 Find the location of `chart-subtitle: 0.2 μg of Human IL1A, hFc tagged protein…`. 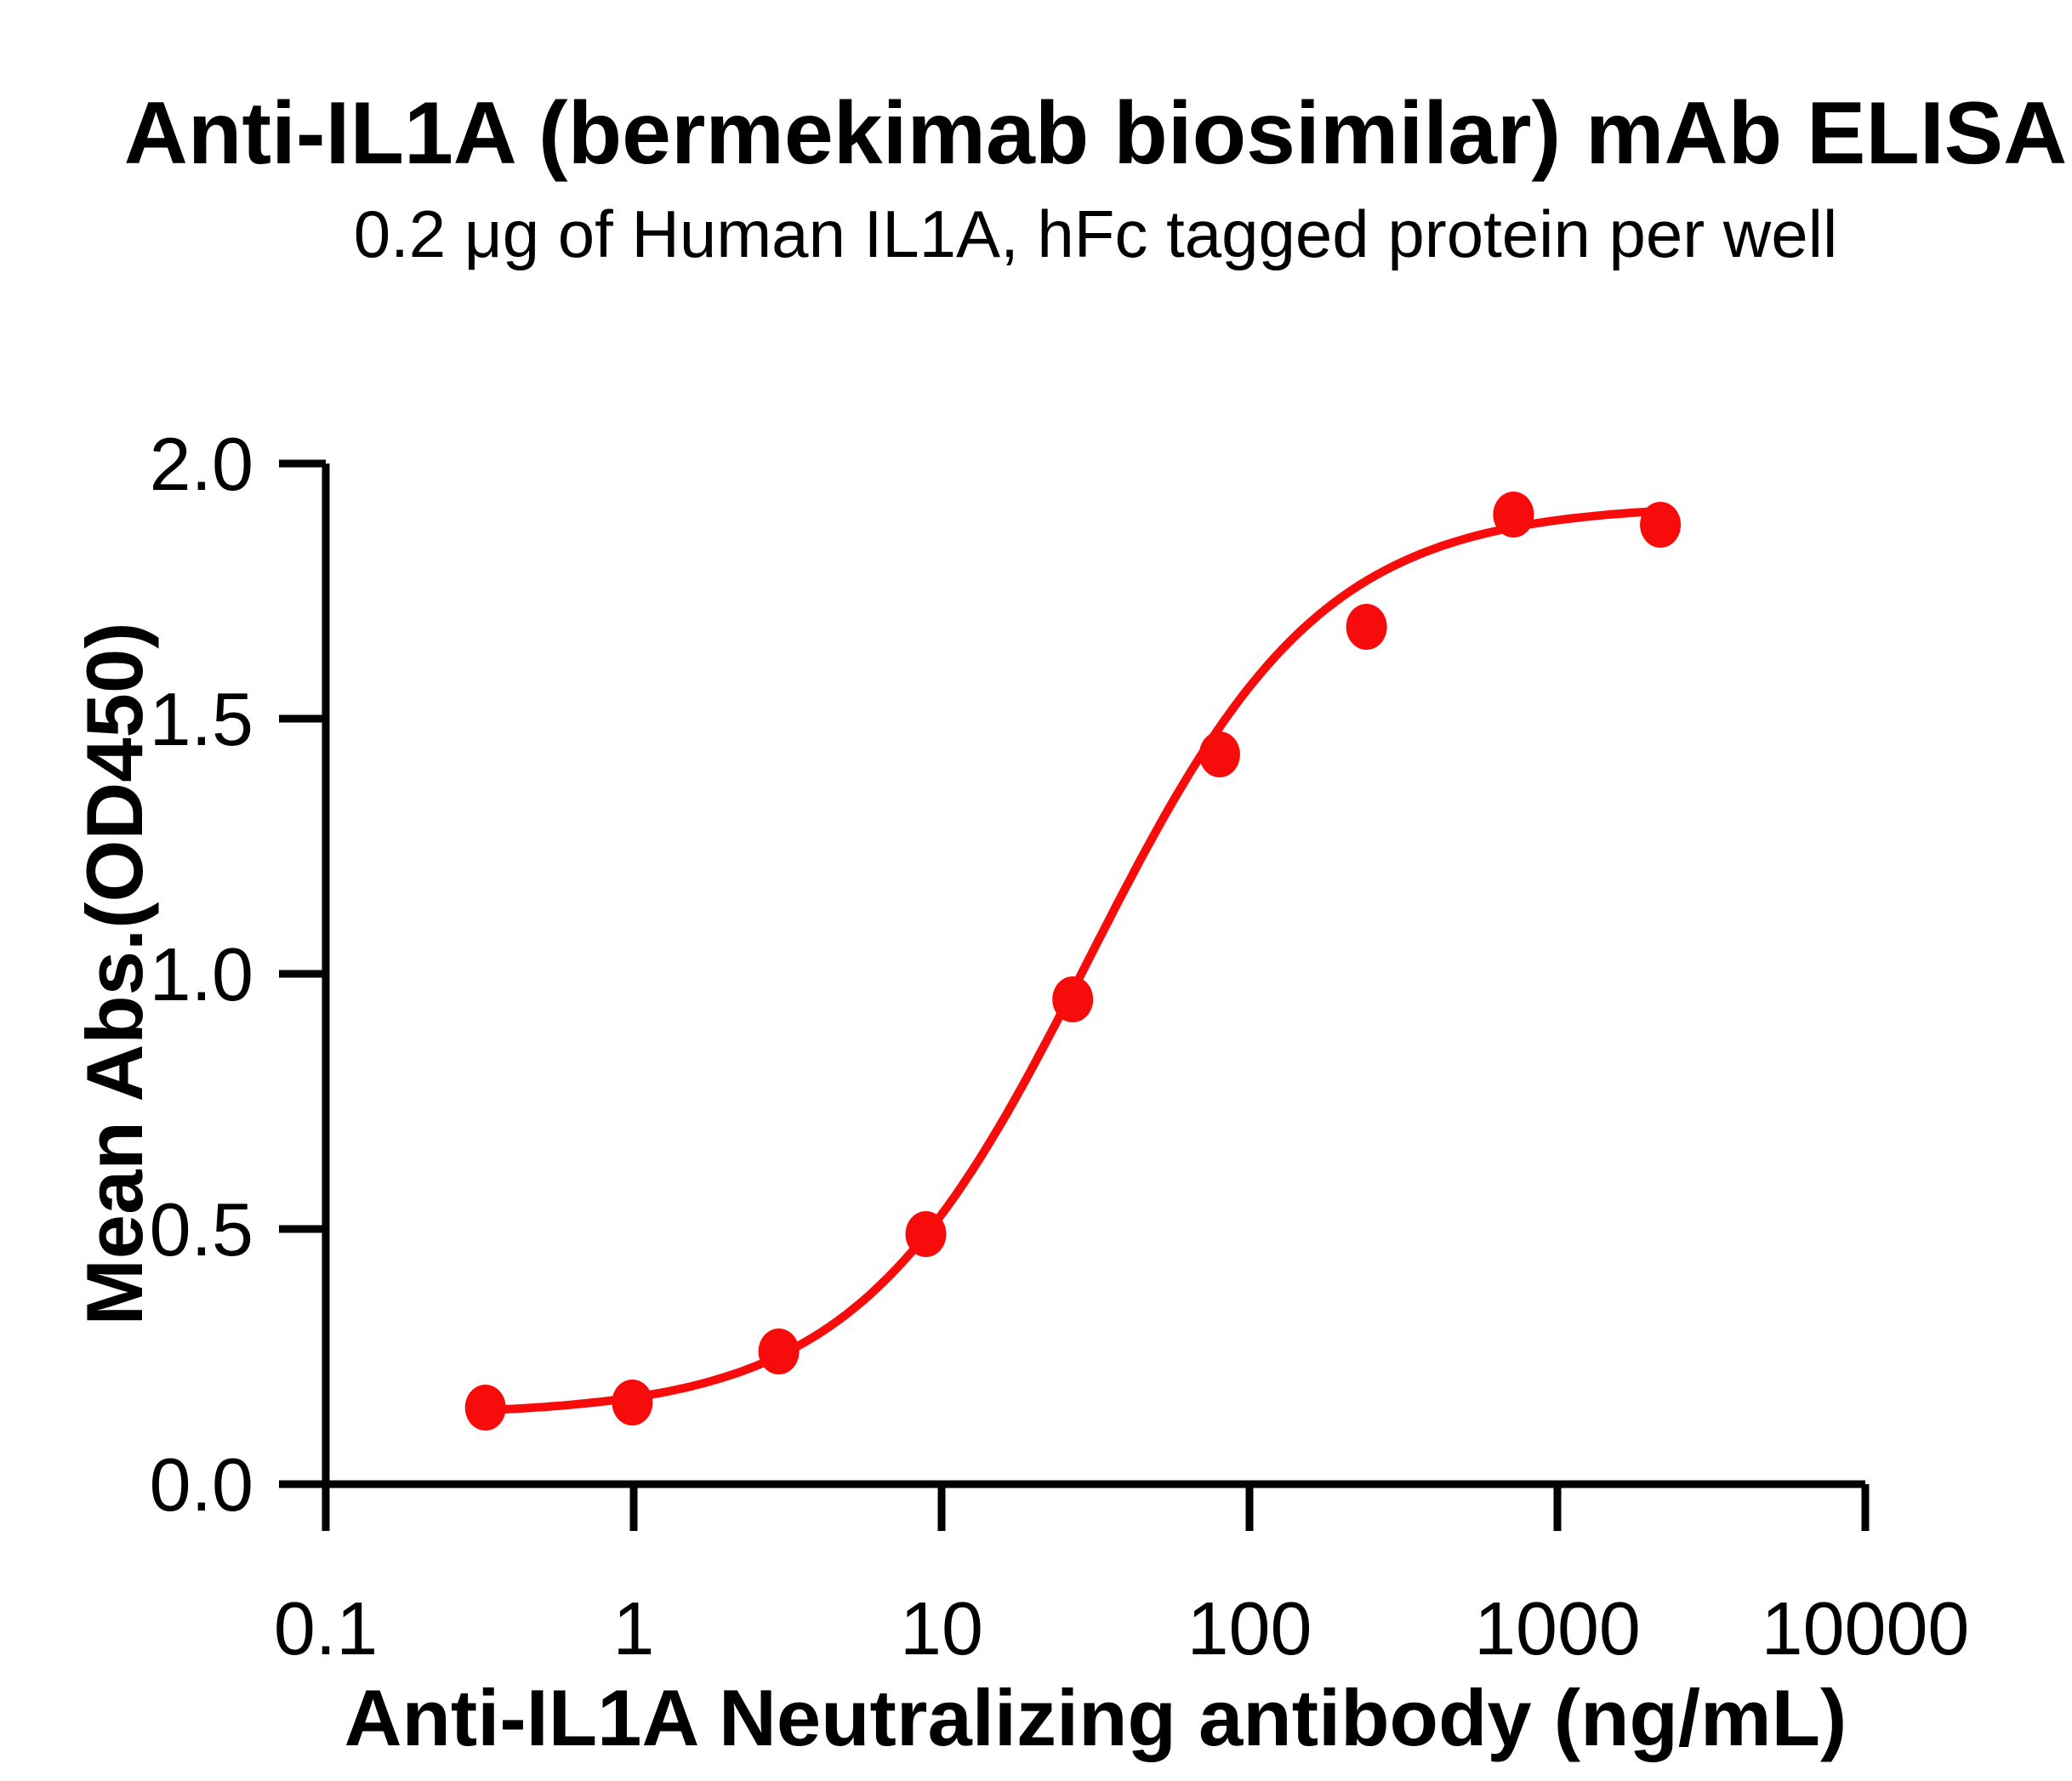

chart-subtitle: 0.2 μg of Human IL1A, hFc tagged protein… is located at coordinates (1096, 233).